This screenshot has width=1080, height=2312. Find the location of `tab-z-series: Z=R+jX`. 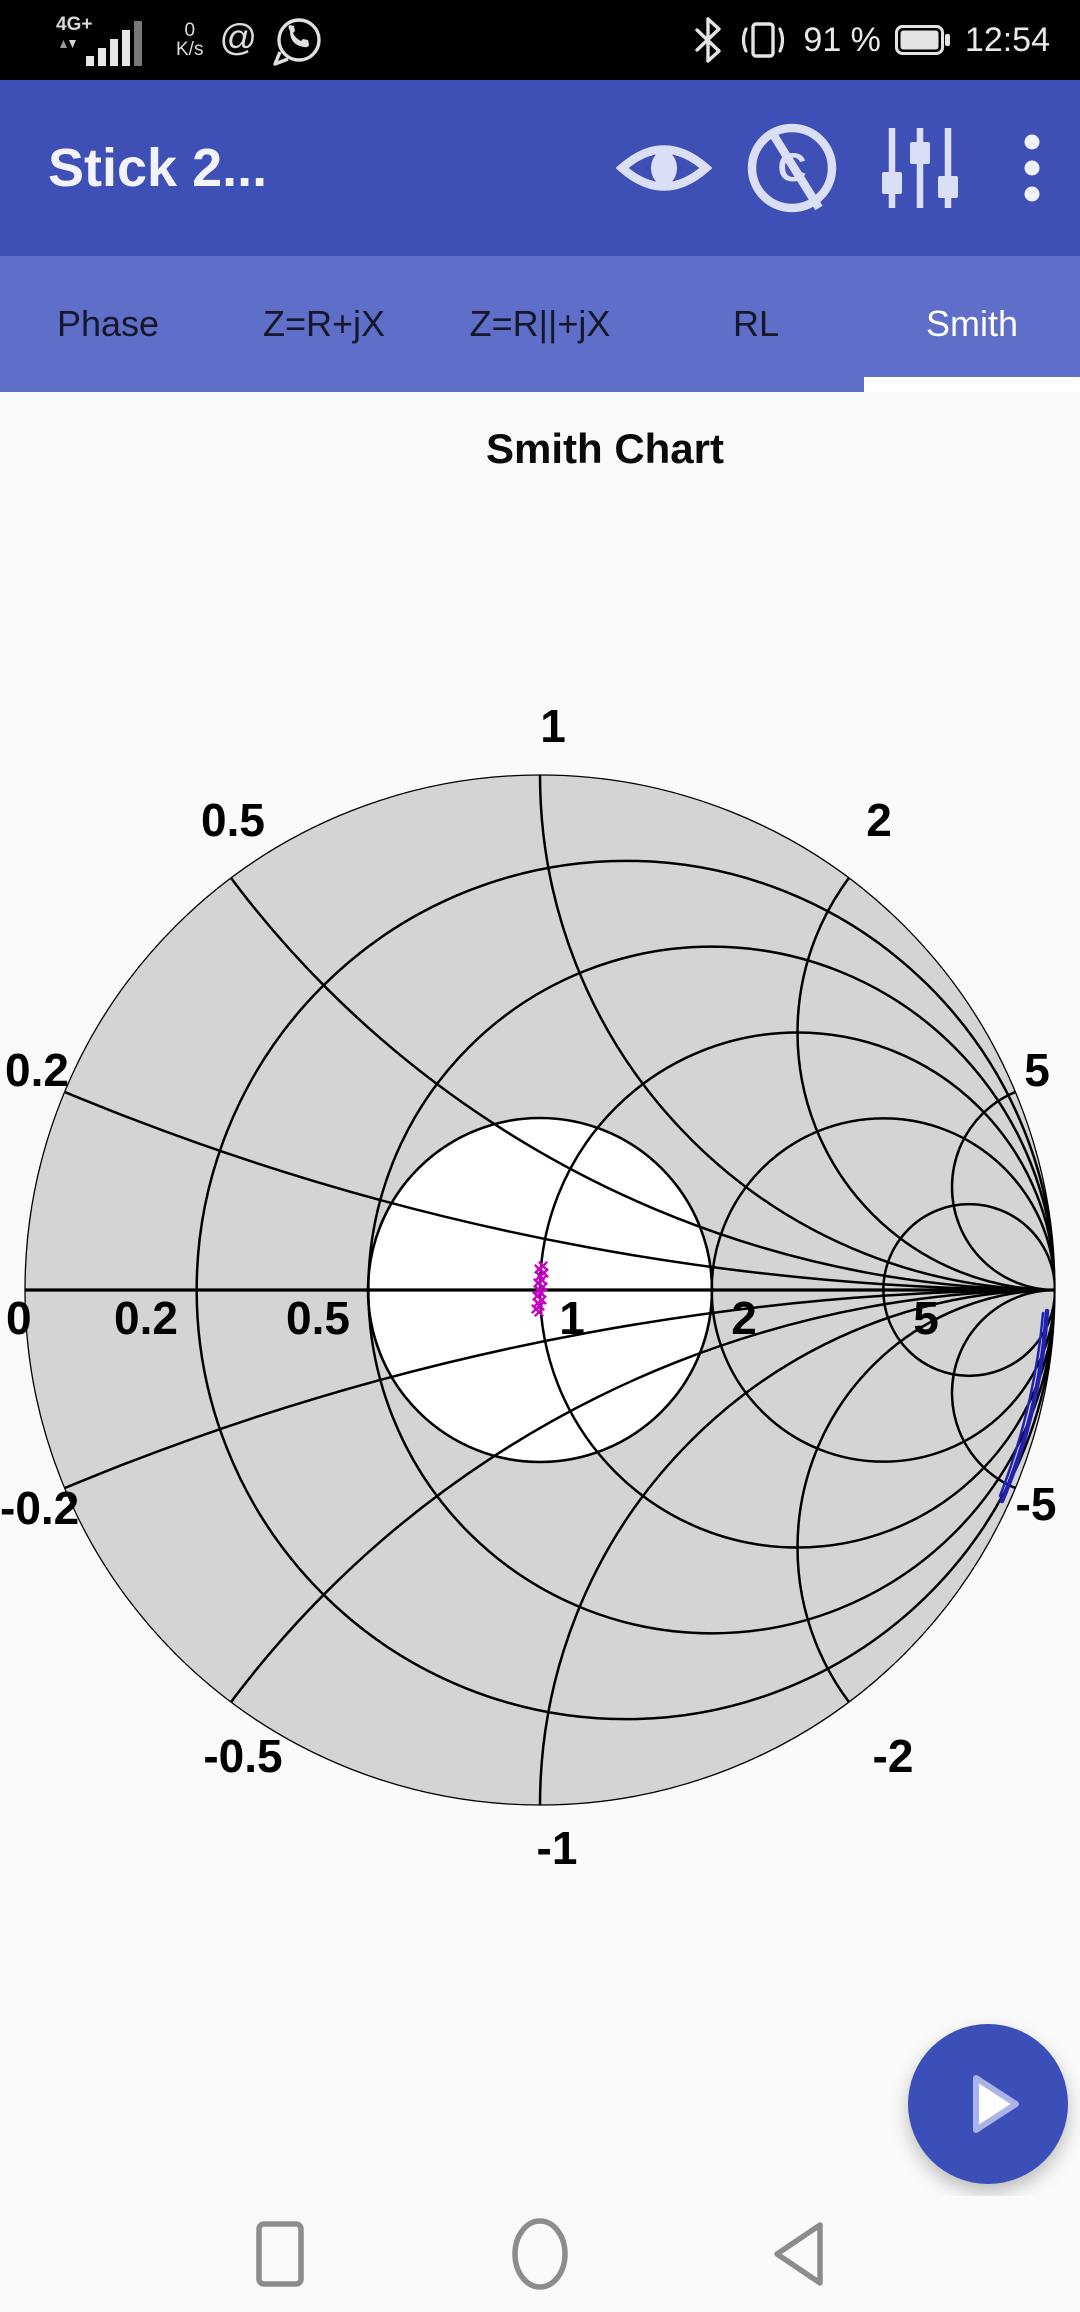

tab-z-series: Z=R+jX is located at coordinates (324, 323).